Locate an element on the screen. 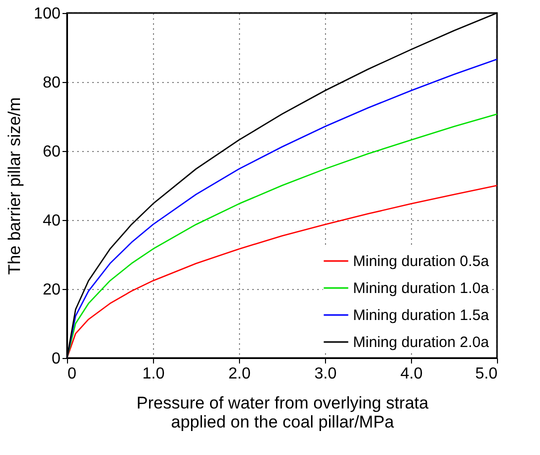  x-tick-label: 2.0 is located at coordinates (239, 374).